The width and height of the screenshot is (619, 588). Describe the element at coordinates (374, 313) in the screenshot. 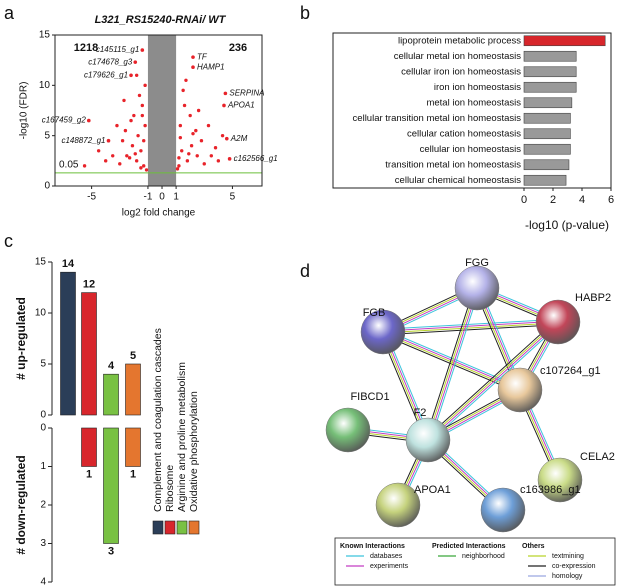

I see `node-label: FGB` at that location.